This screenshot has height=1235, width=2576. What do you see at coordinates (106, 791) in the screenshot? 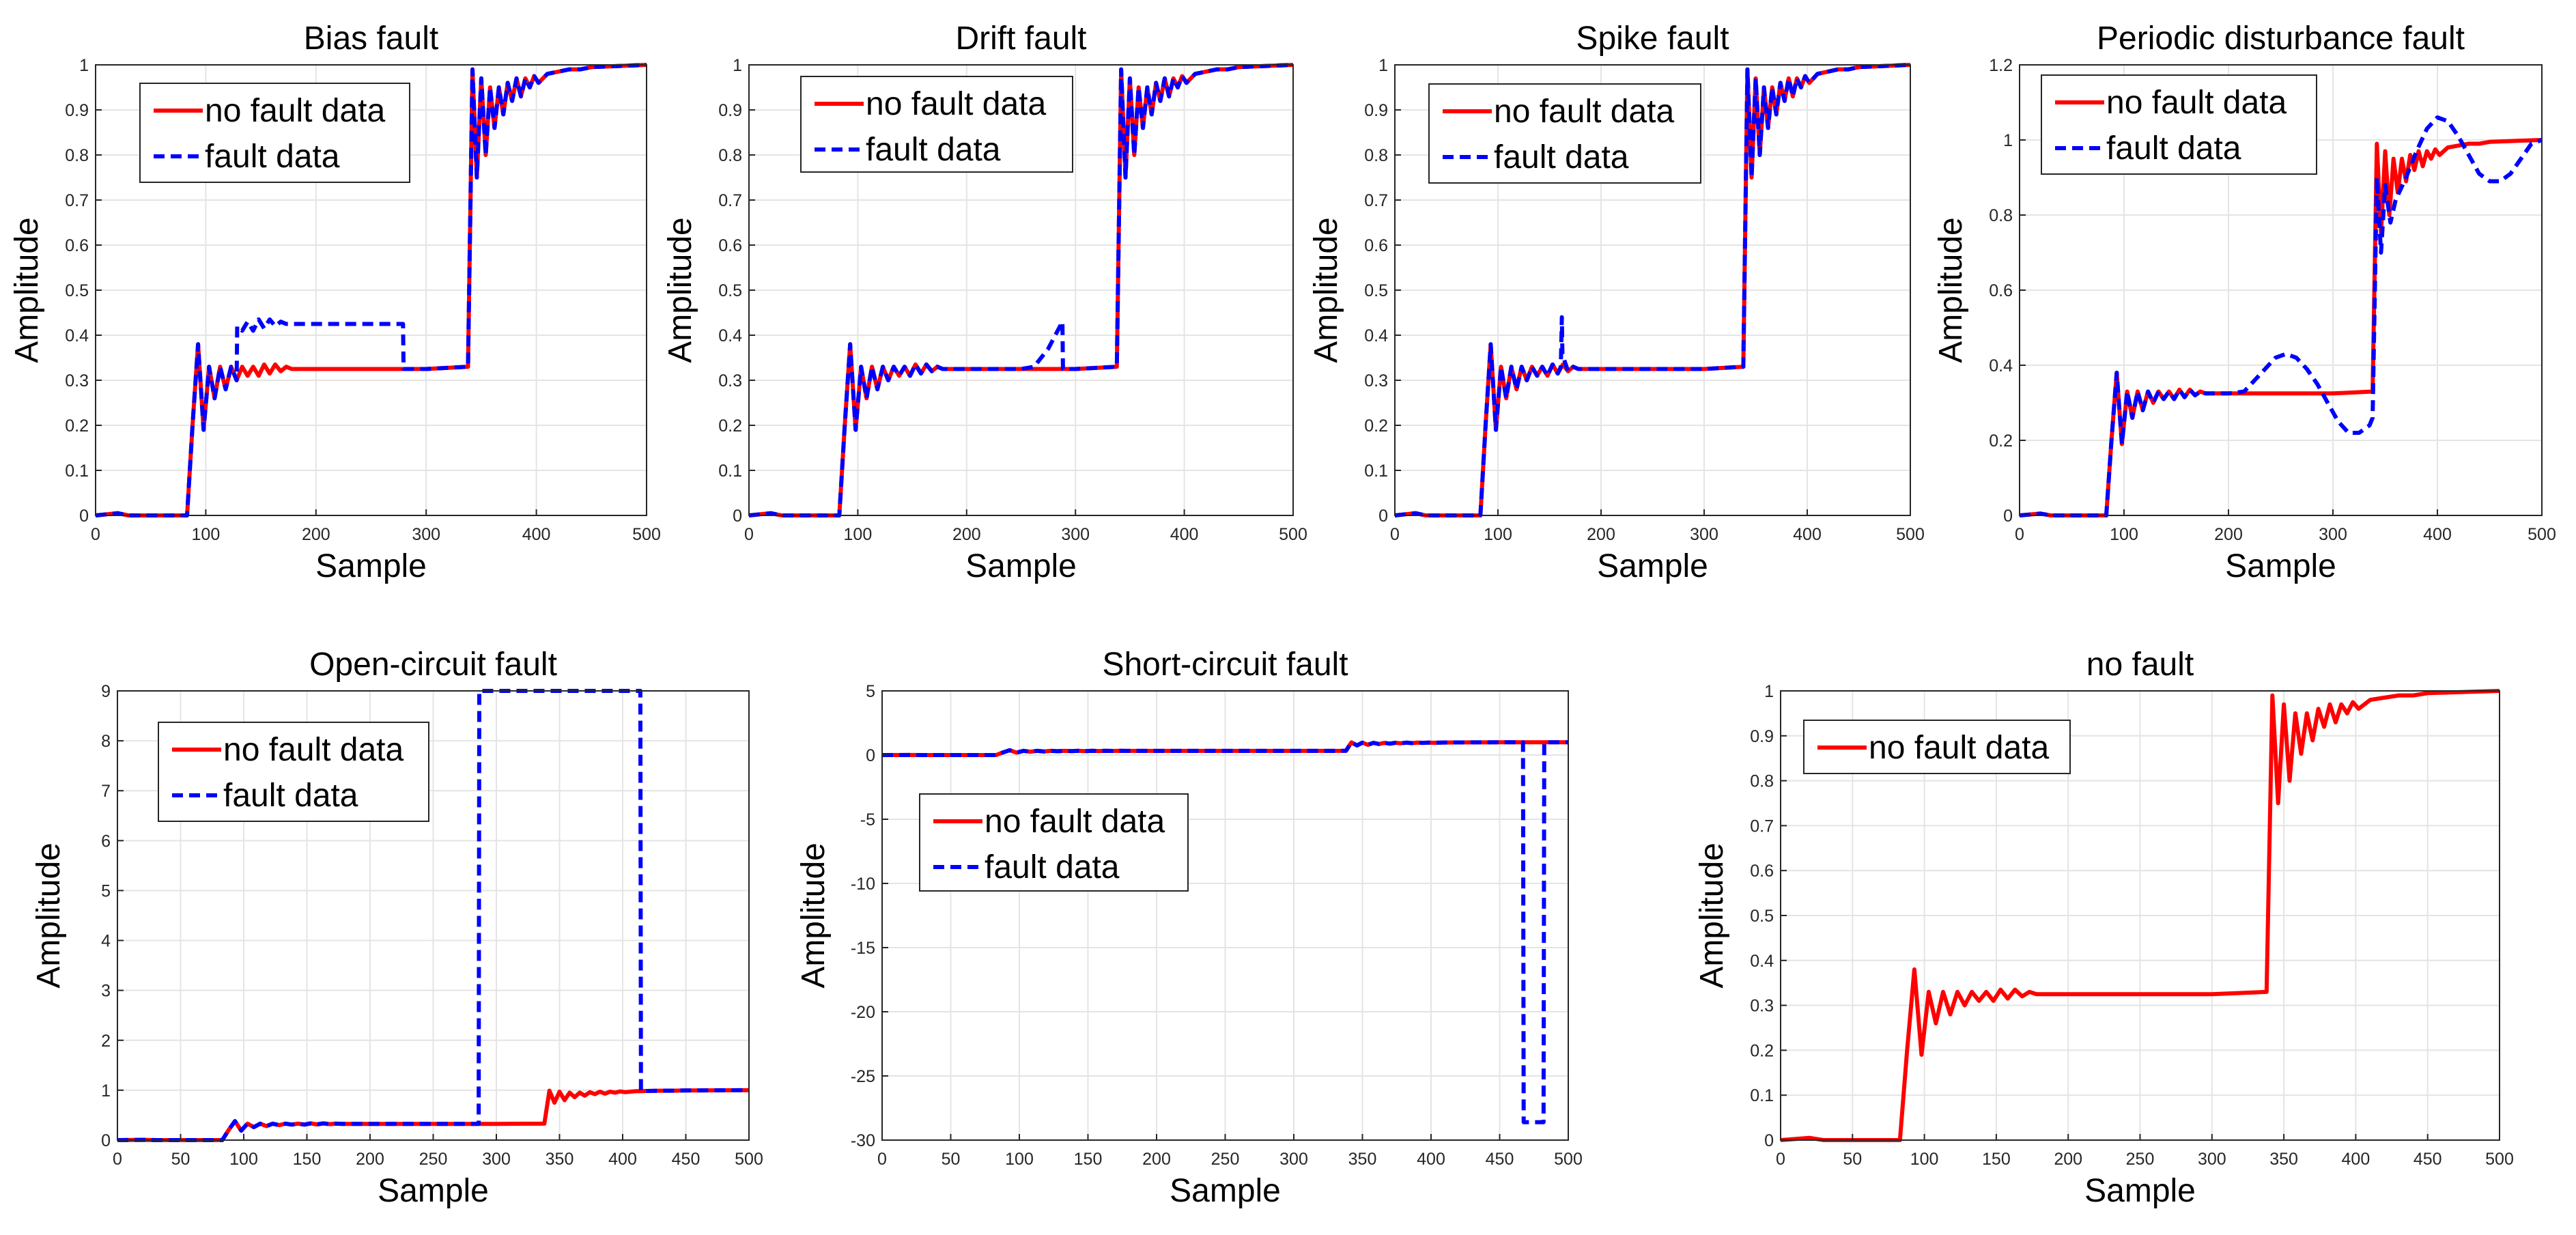
I see `y-tick-label: 7` at bounding box center [106, 791].